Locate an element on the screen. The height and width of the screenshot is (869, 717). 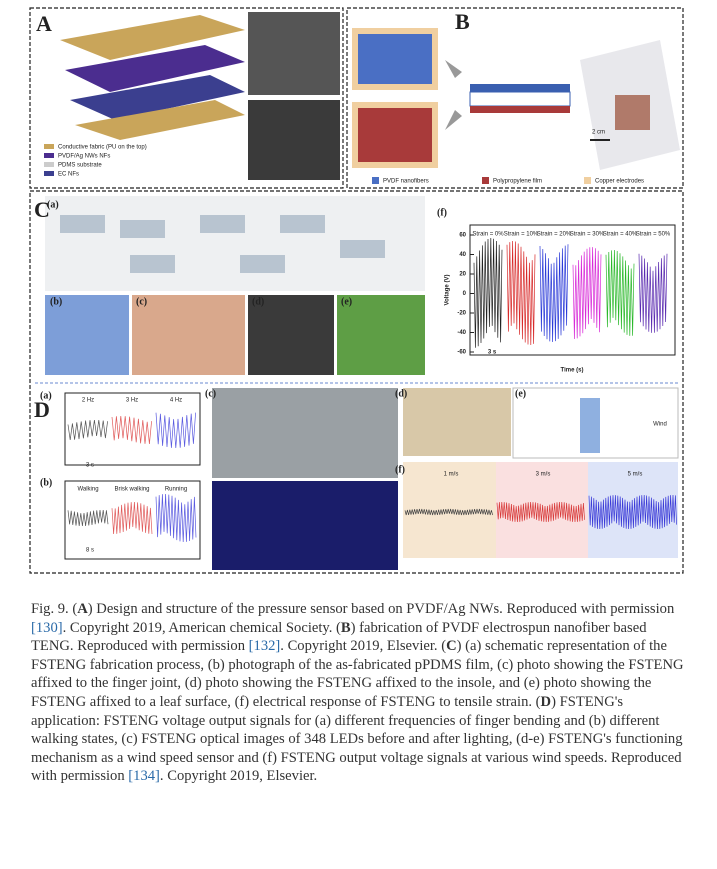
mechanism-layer is located at coordinates (590, 425).